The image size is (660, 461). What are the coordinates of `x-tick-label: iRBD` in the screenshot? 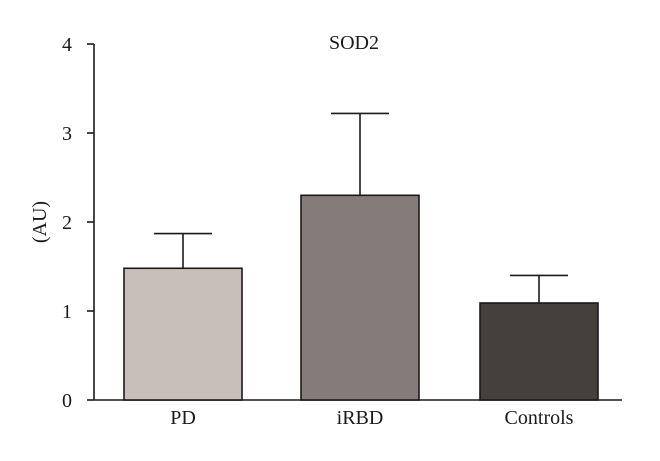 It's located at (360, 418).